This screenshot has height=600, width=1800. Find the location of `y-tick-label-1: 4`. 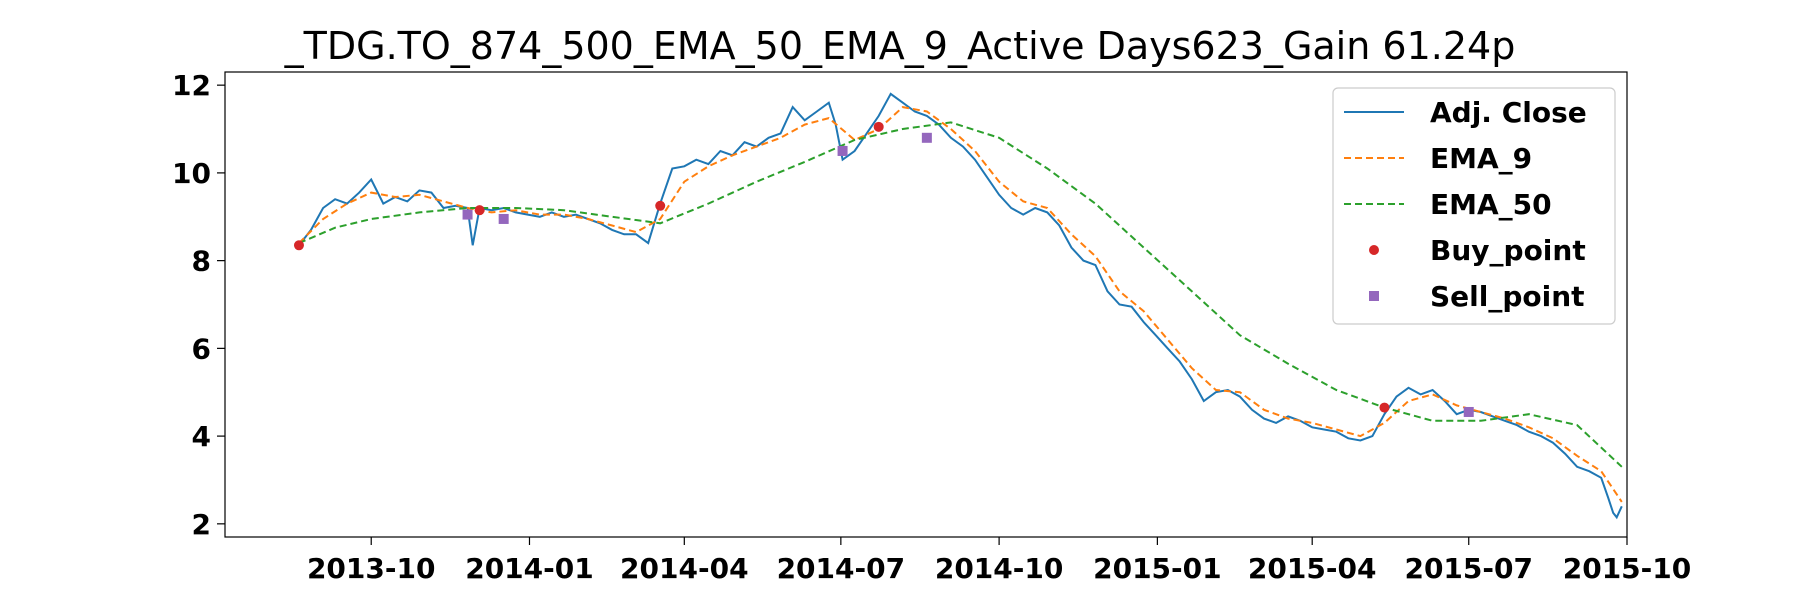

y-tick-label-1: 4 is located at coordinates (201, 436).